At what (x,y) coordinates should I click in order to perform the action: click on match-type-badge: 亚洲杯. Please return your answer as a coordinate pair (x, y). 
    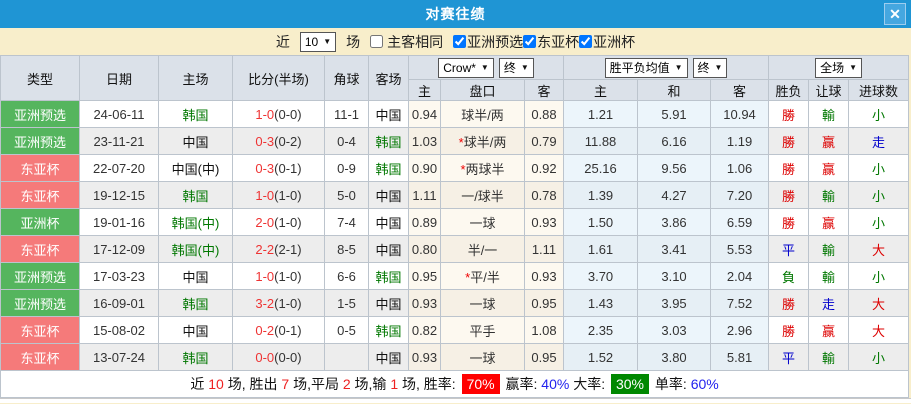
    Looking at the image, I should click on (40, 222).